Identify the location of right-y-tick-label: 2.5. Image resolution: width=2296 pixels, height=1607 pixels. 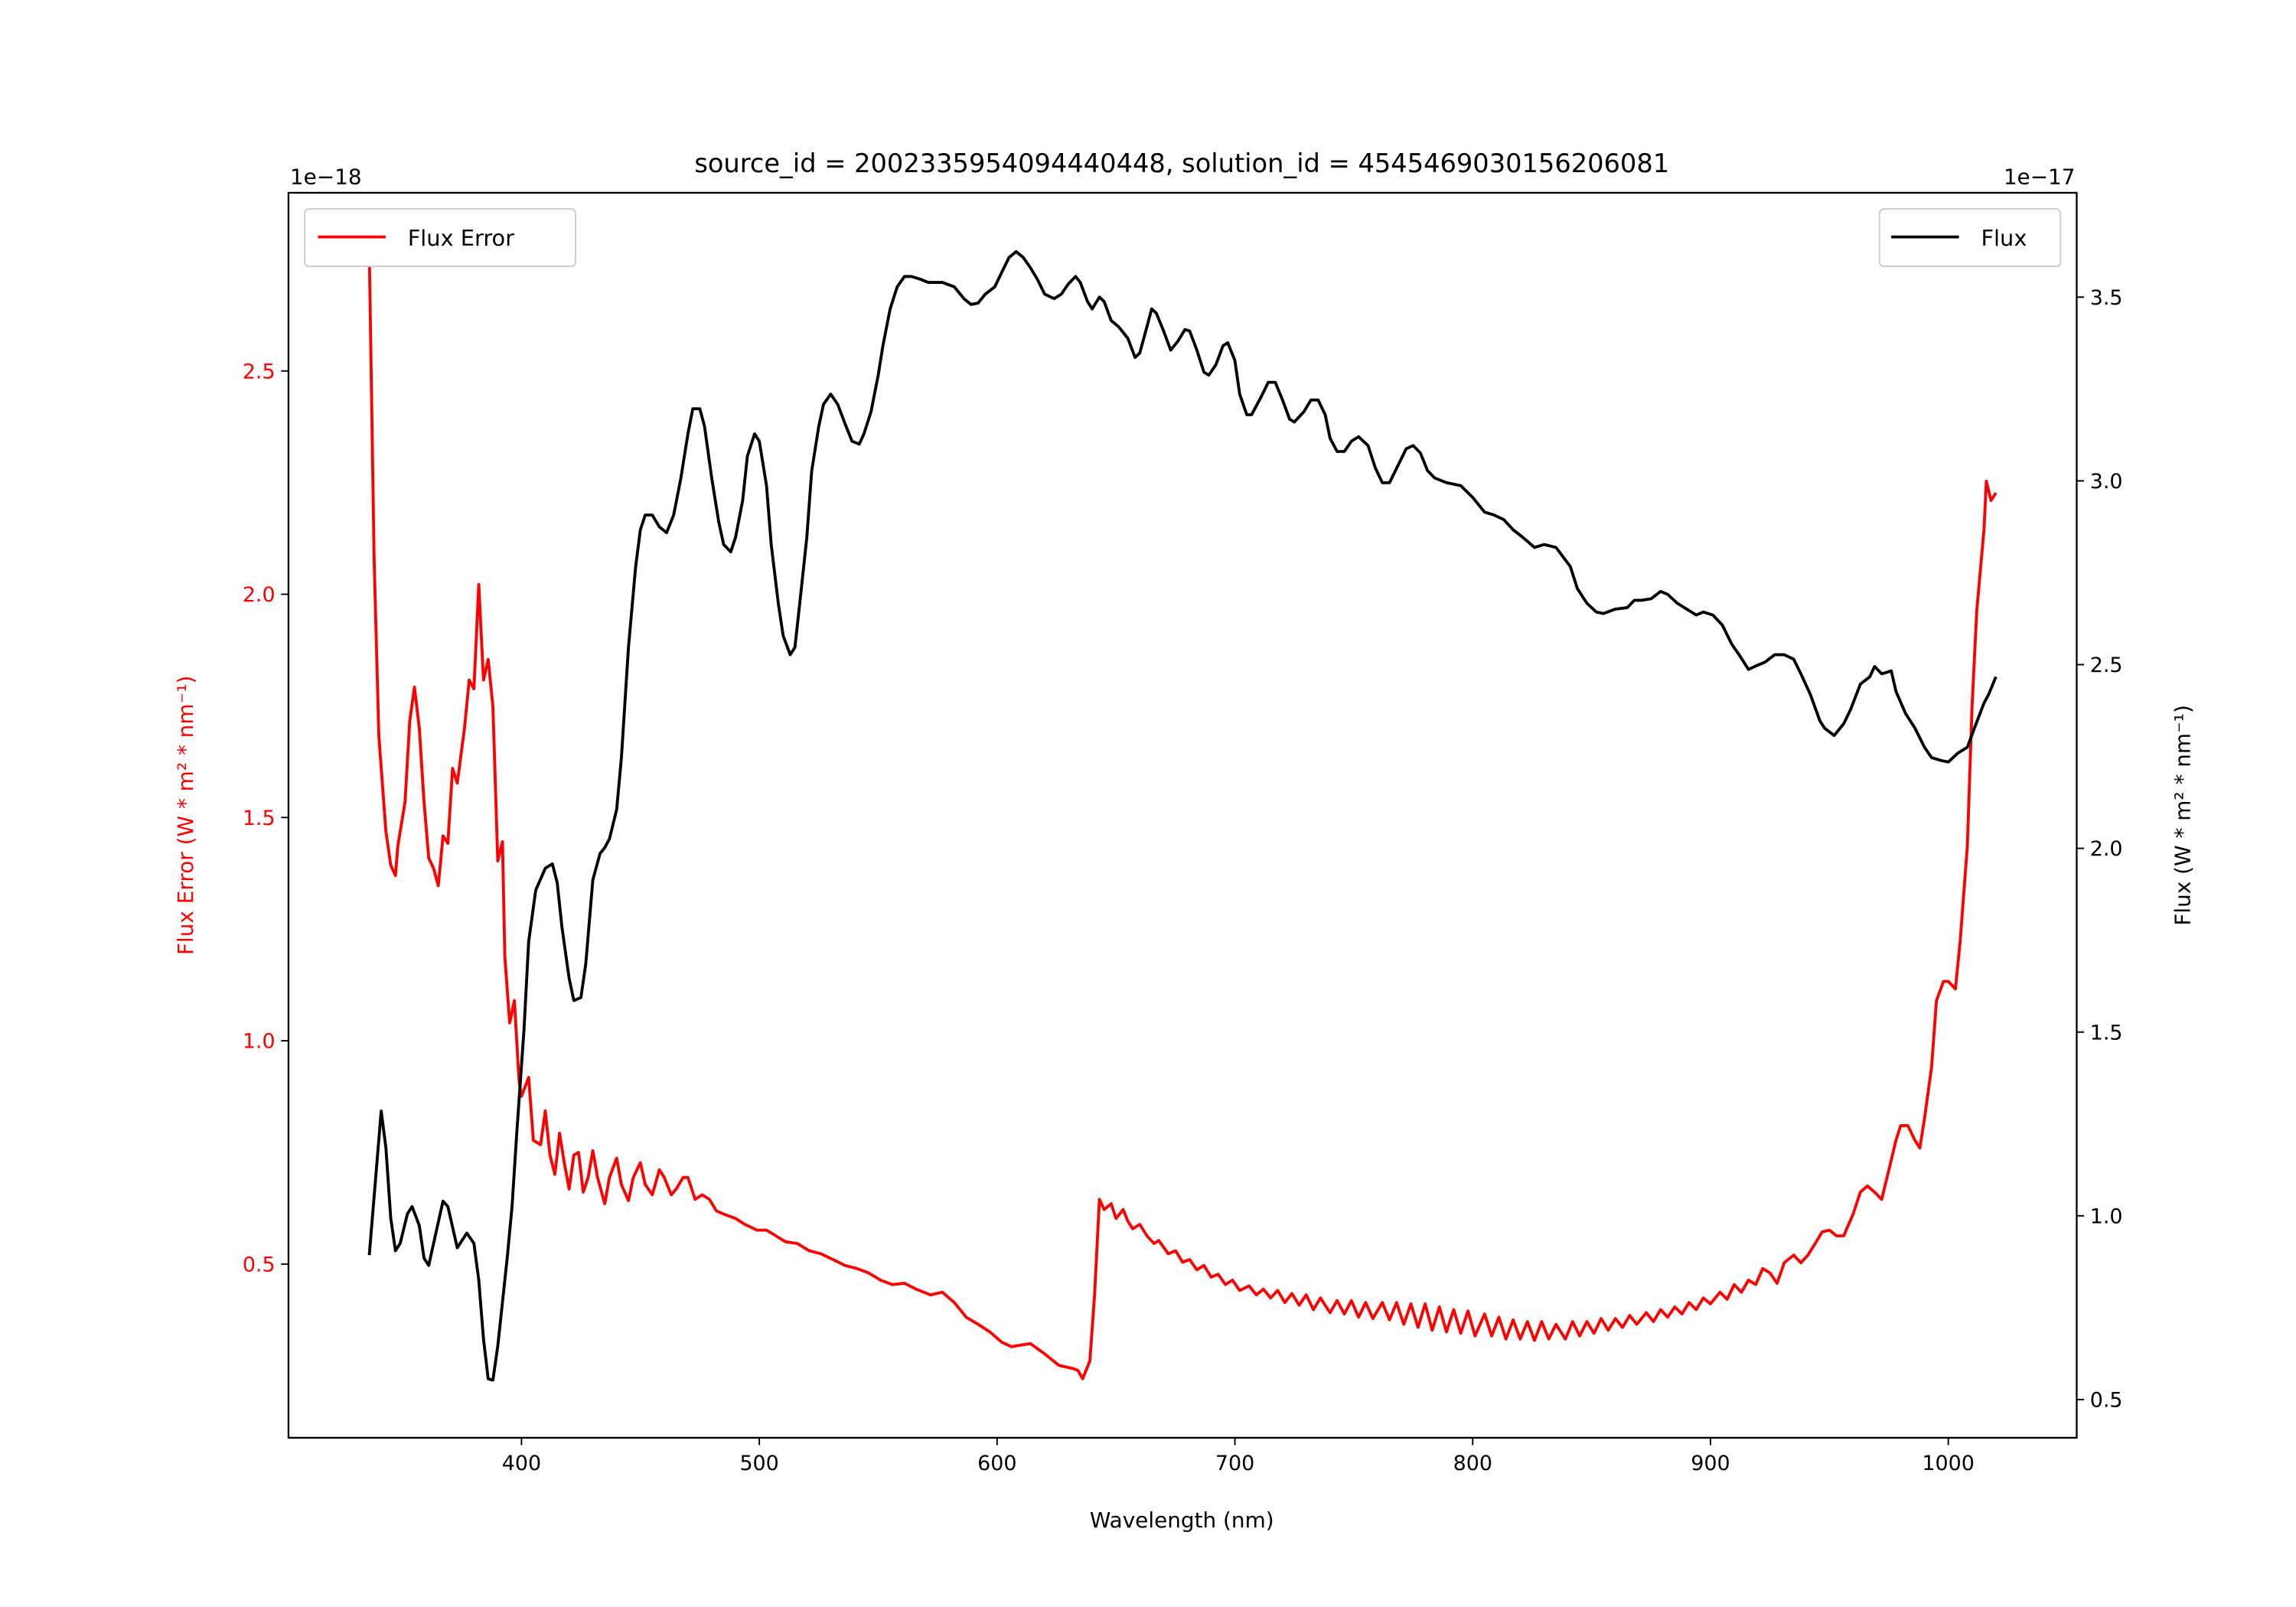
(2106, 665).